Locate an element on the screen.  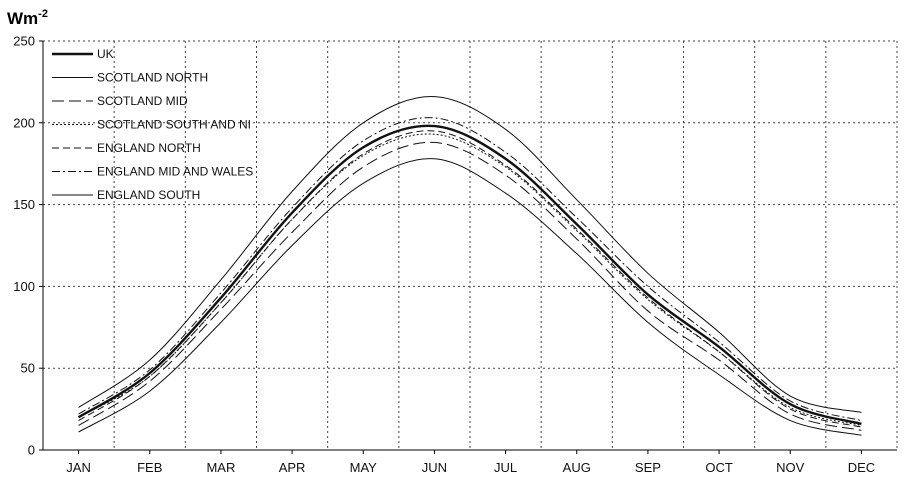
legend-label: SCOTLAND MID is located at coordinates (142, 101).